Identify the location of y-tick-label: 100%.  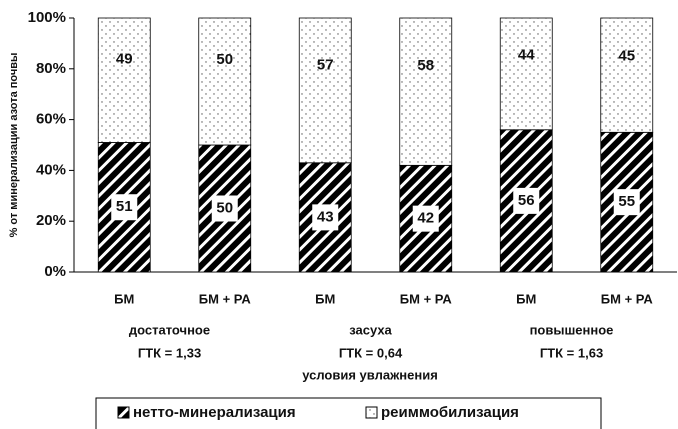
(47, 17).